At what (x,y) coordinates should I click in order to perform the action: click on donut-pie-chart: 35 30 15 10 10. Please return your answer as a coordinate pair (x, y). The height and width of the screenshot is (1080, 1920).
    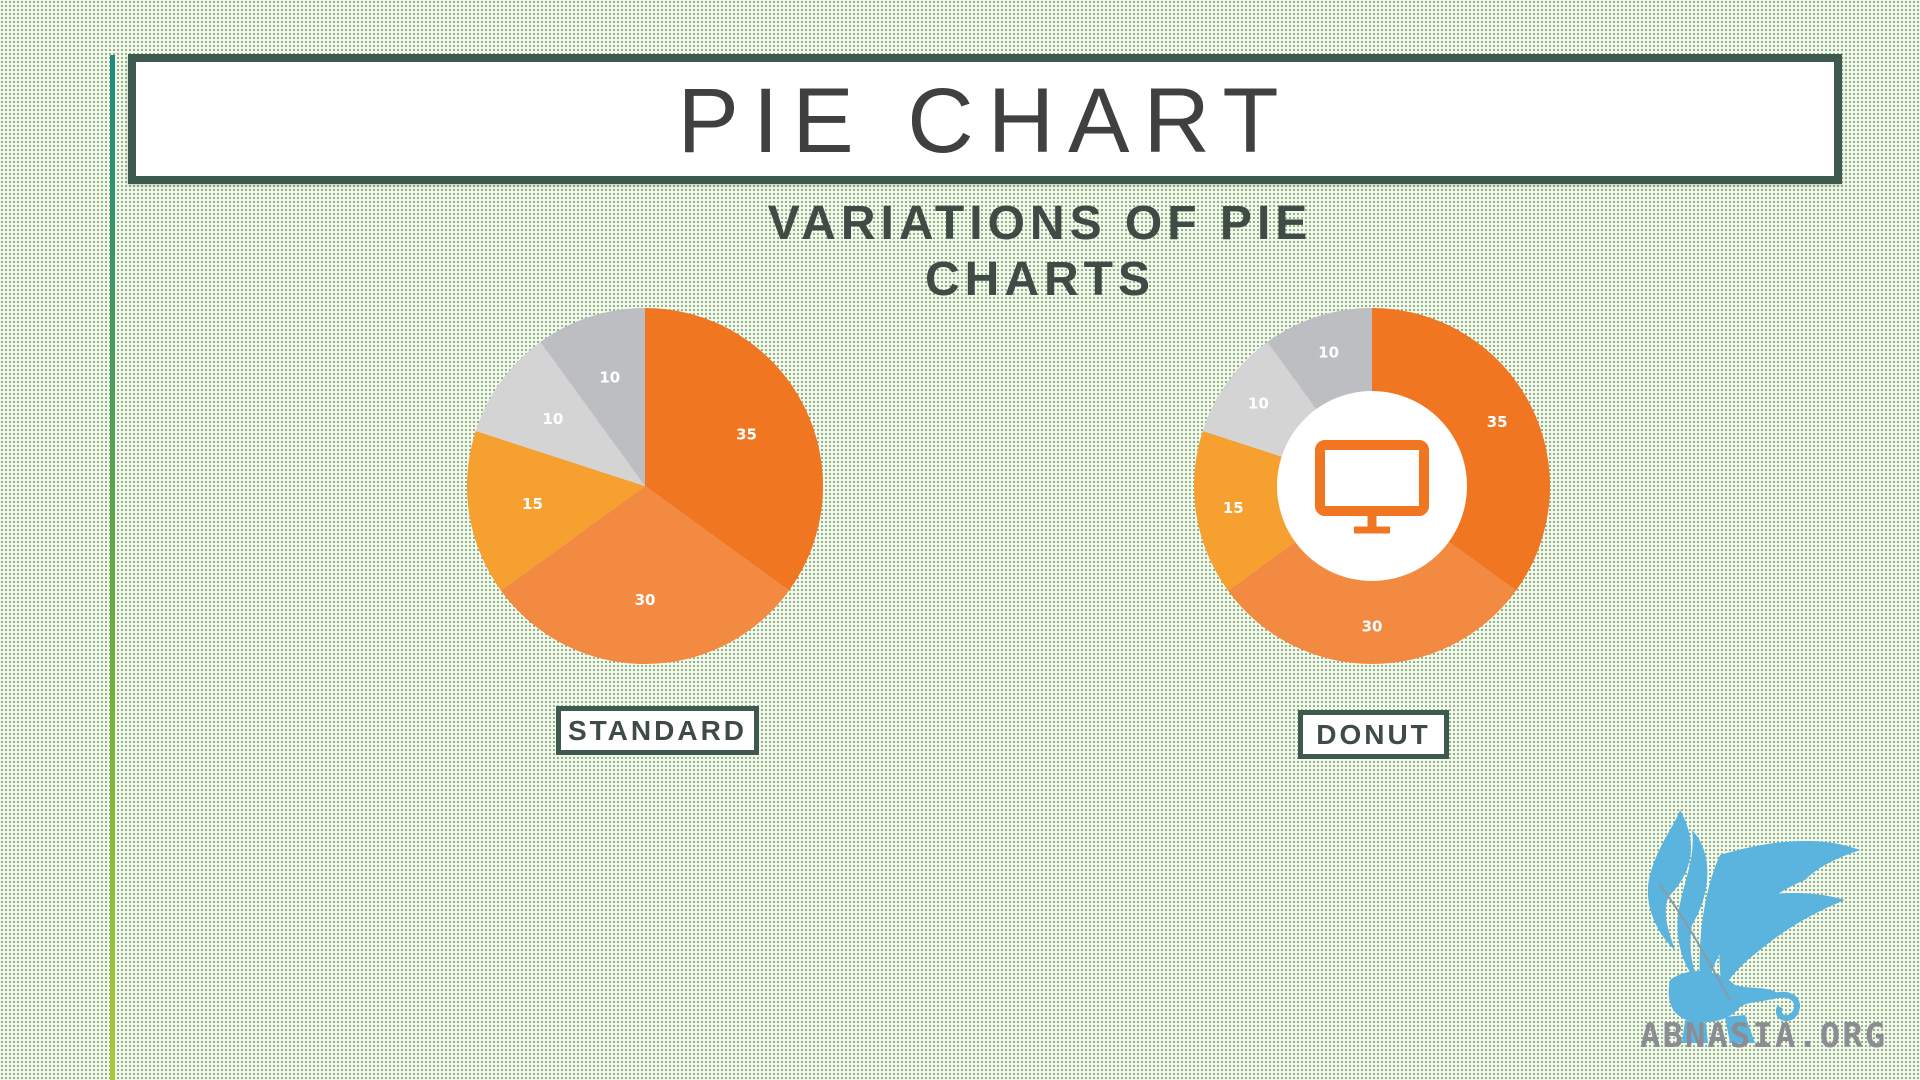
    Looking at the image, I should click on (1372, 486).